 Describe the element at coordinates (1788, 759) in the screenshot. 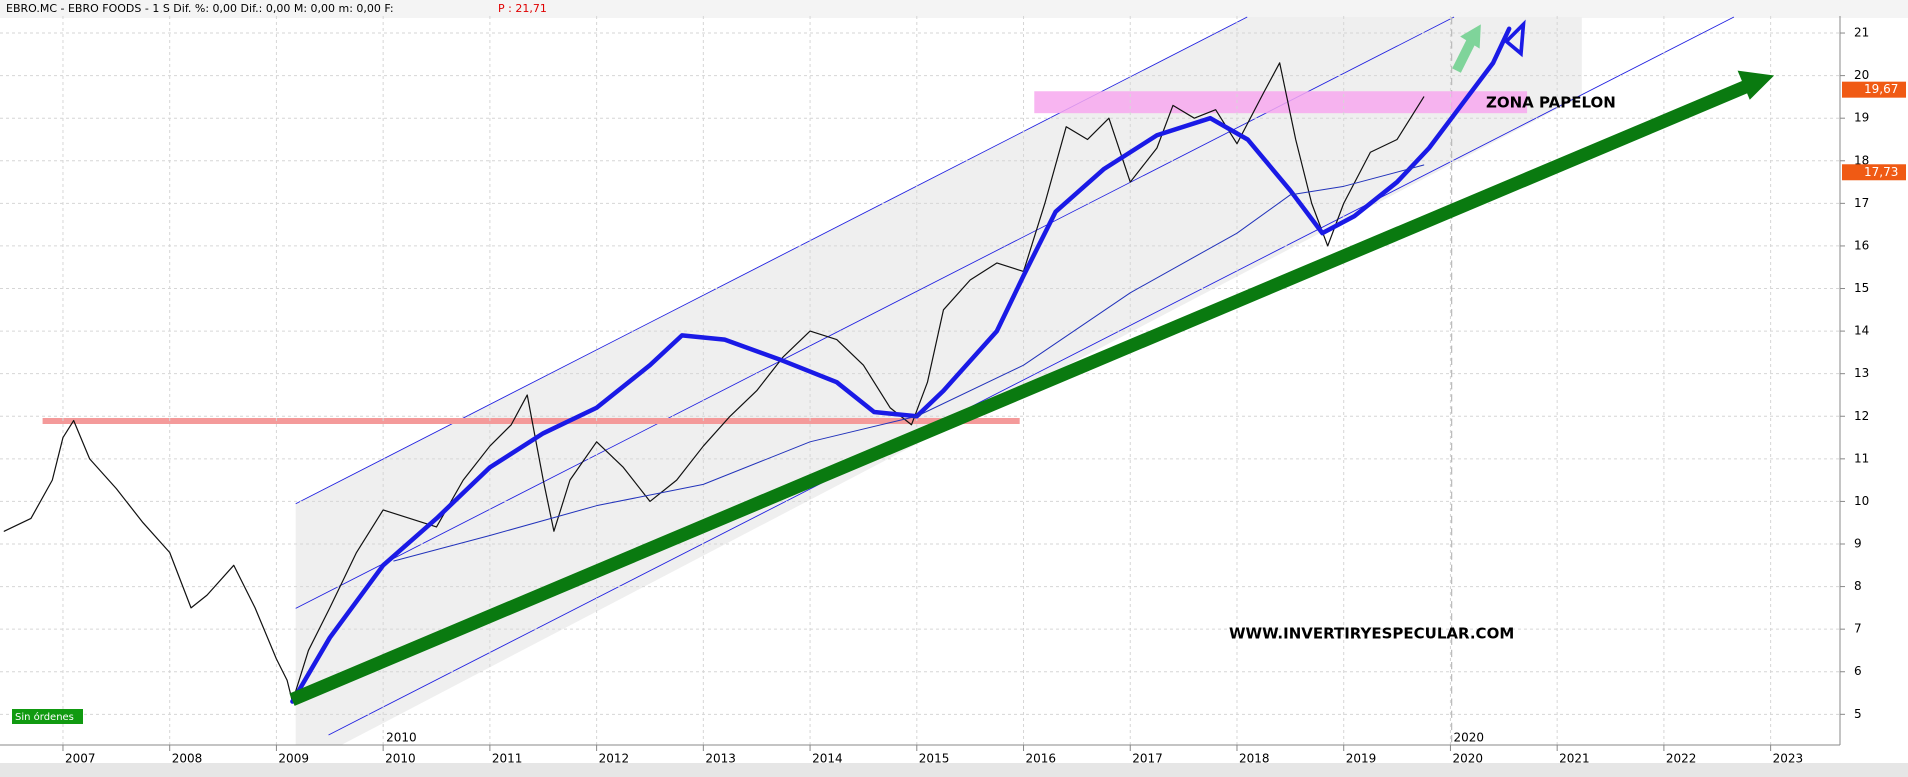

I see `x-tick-label: 2023` at that location.